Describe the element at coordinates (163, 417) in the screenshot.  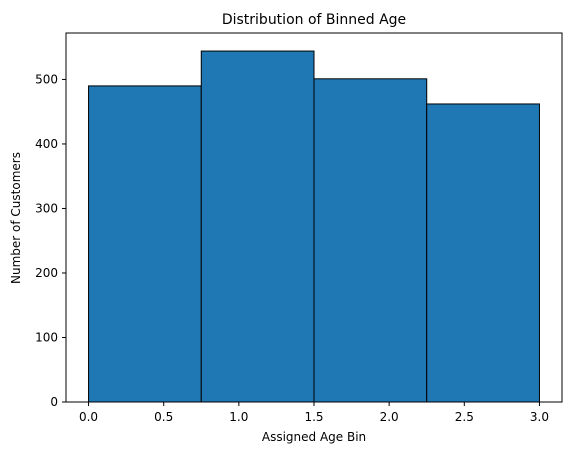
I see `x-tick-label-1: 0.5` at that location.